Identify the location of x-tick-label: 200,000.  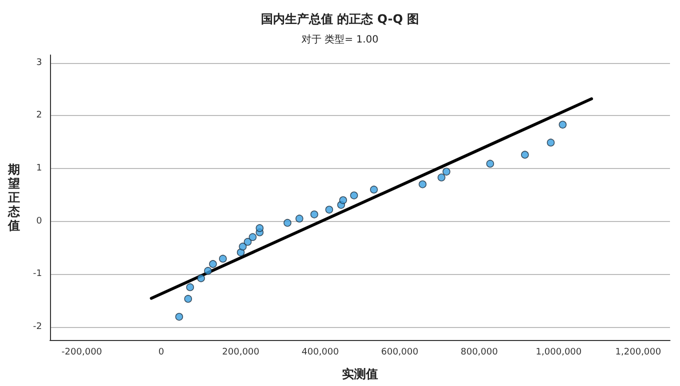
(241, 353).